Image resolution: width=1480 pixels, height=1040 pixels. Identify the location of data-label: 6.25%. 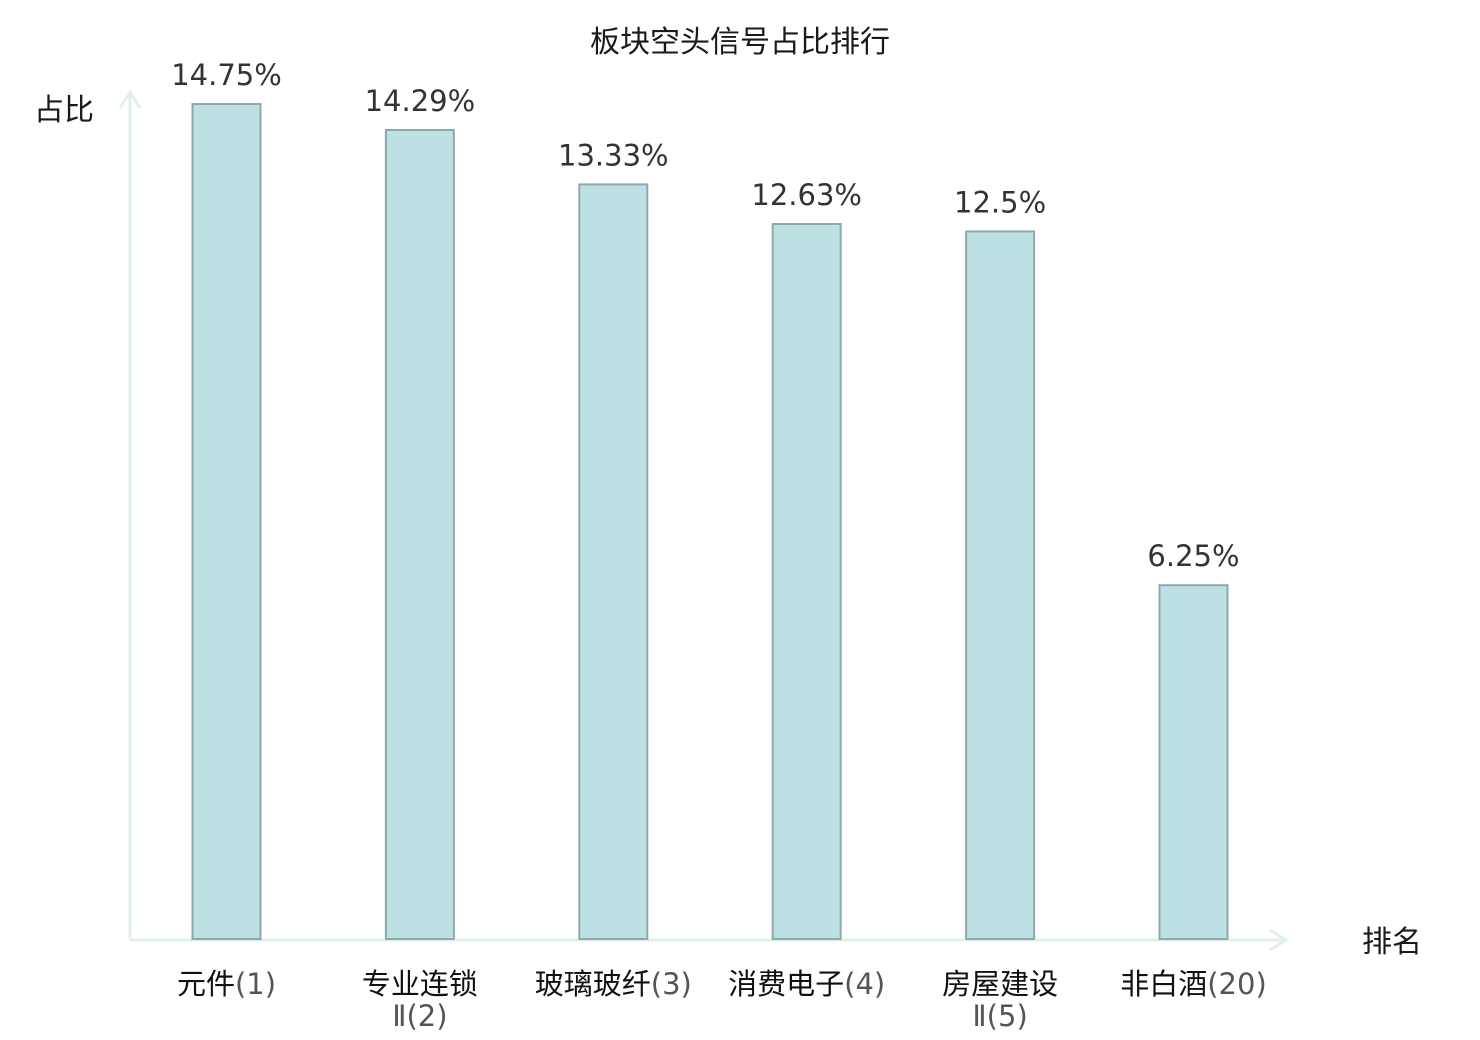
(1193, 556).